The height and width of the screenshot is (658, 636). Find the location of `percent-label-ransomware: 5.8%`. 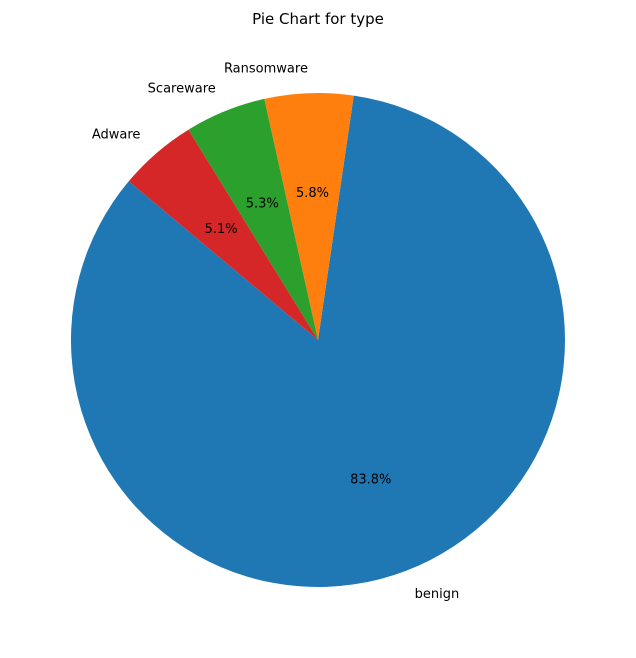

percent-label-ransomware: 5.8% is located at coordinates (312, 193).